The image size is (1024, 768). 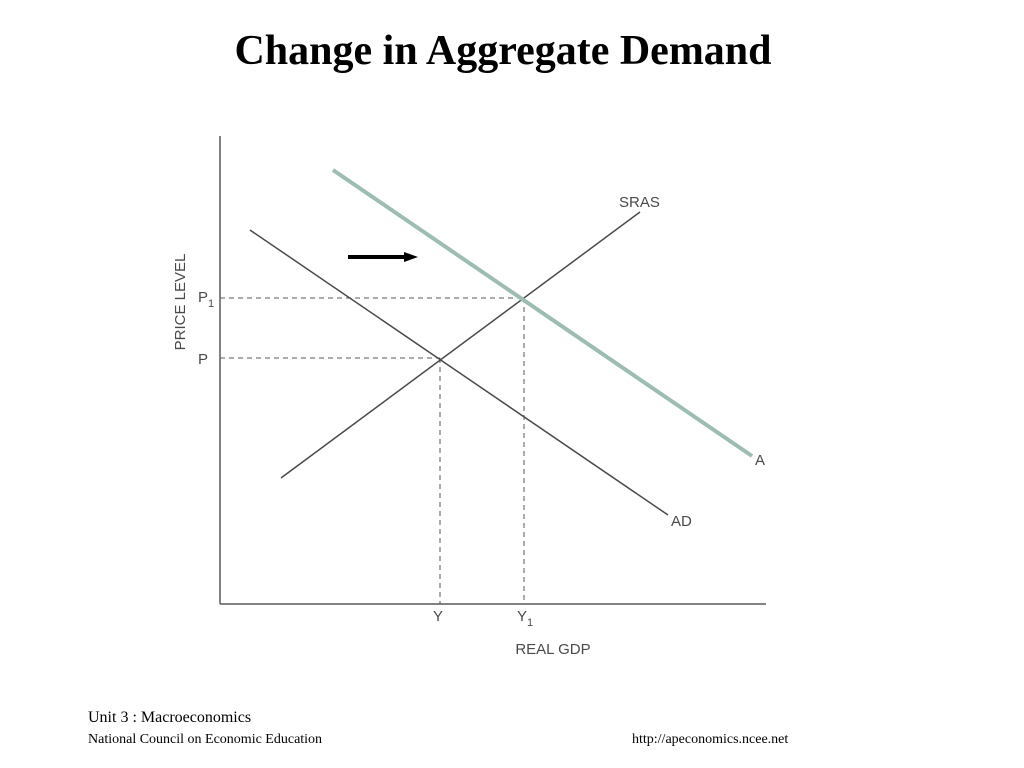 I want to click on footer-organization: National Council on Economic Education, so click(x=205, y=739).